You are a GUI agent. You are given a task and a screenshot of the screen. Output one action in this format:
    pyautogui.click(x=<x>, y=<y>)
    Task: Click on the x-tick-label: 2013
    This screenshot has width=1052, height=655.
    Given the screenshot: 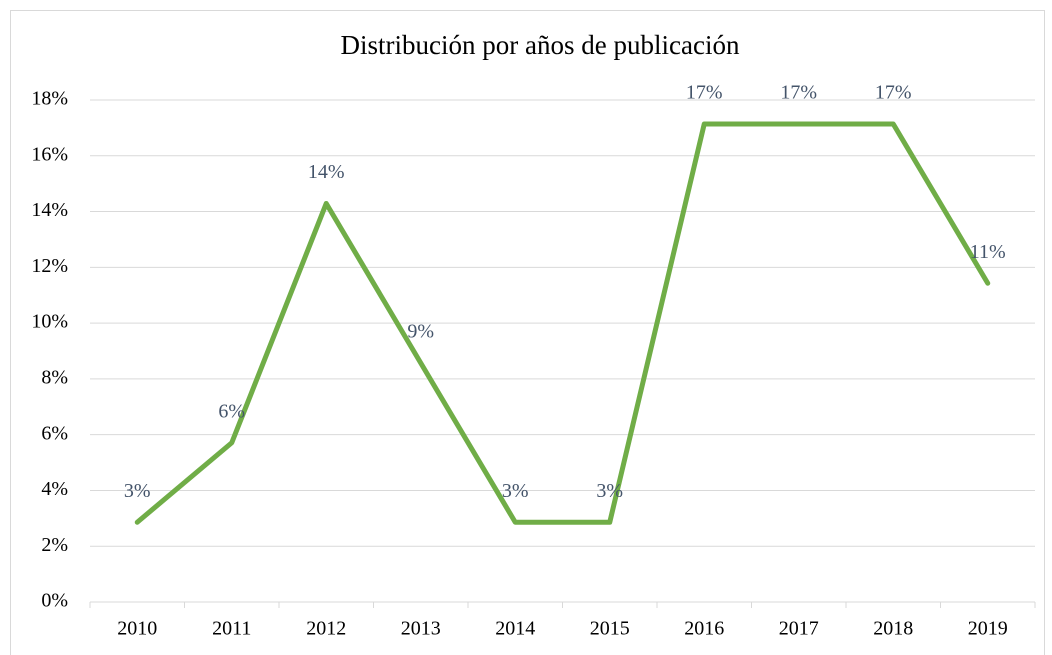 What is the action you would take?
    pyautogui.click(x=421, y=629)
    